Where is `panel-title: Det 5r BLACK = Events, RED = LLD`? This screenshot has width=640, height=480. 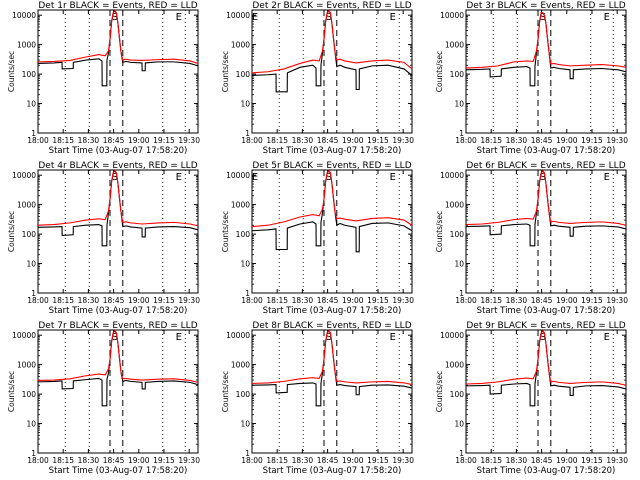 panel-title: Det 5r BLACK = Events, RED = LLD is located at coordinates (331, 166).